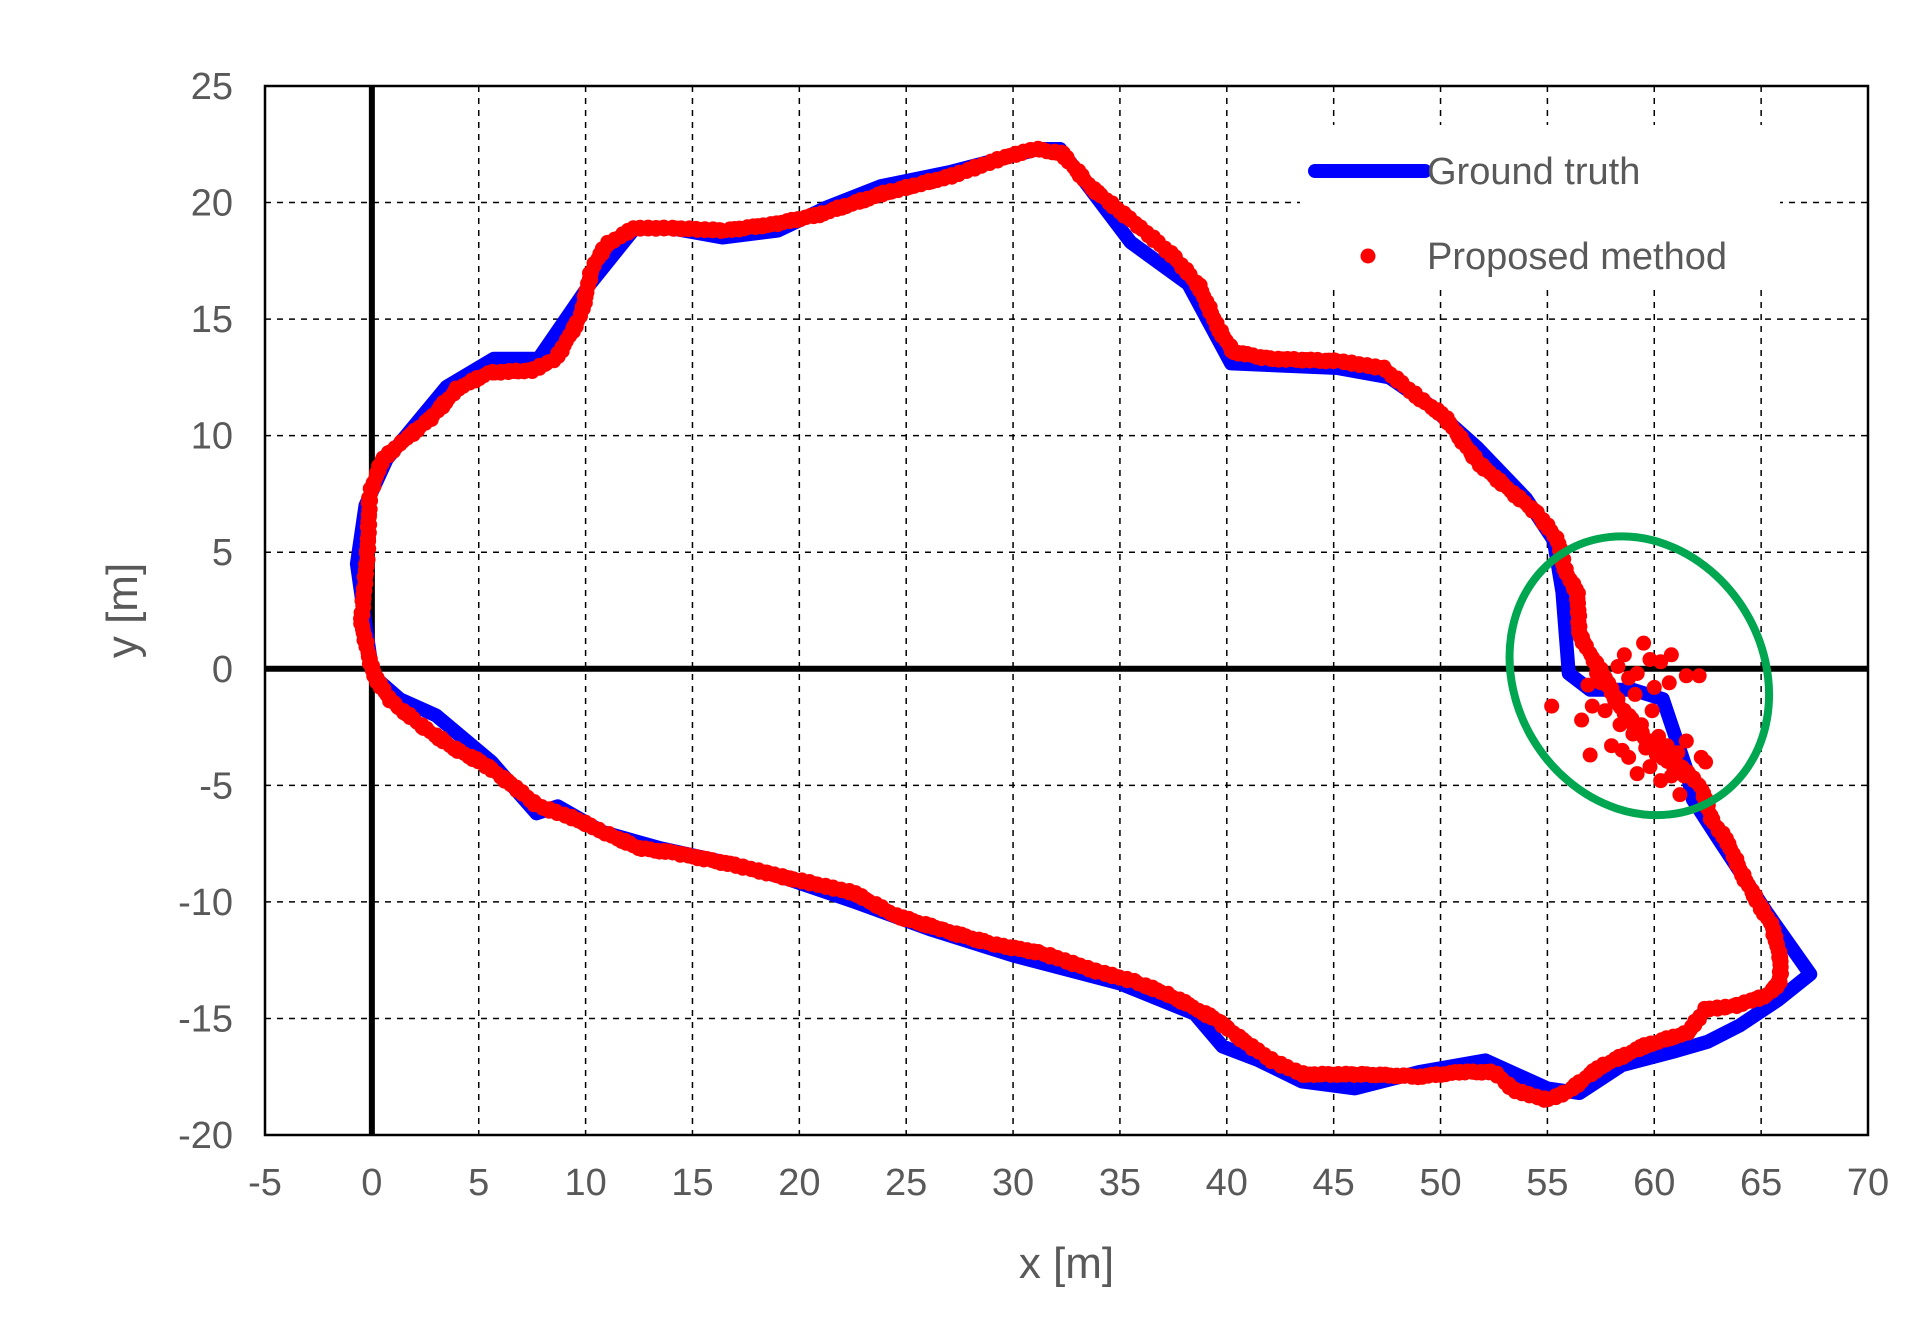  Describe the element at coordinates (799, 1183) in the screenshot. I see `x-tick-label: 20` at that location.